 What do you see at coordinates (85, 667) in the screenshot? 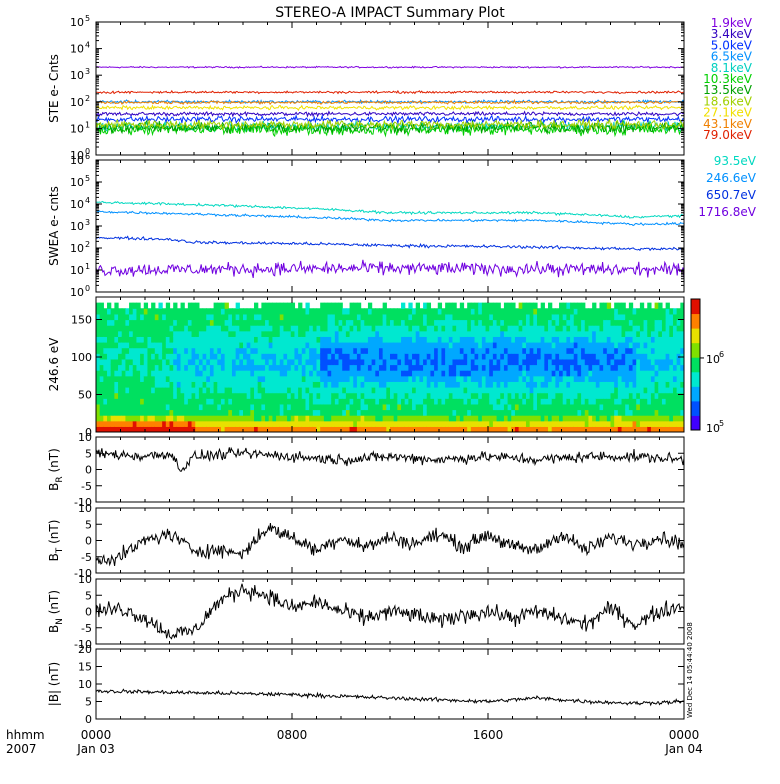
I see `y-tick-label: 15` at bounding box center [85, 667].